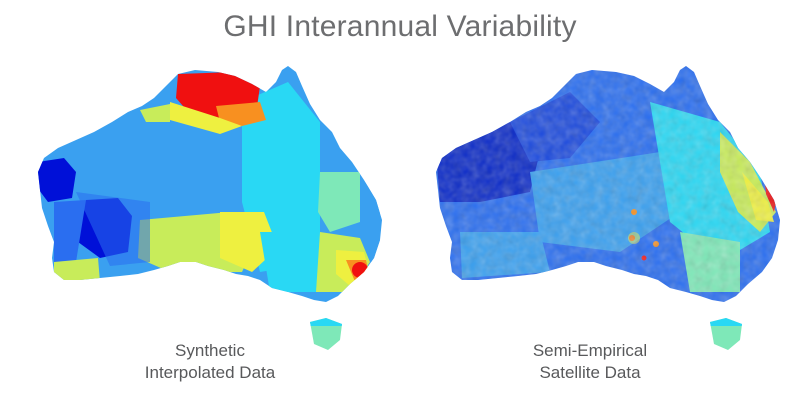 The height and width of the screenshot is (400, 800). Describe the element at coordinates (590, 350) in the screenshot. I see `satellite-caption-line1: Semi-Empirical` at that location.